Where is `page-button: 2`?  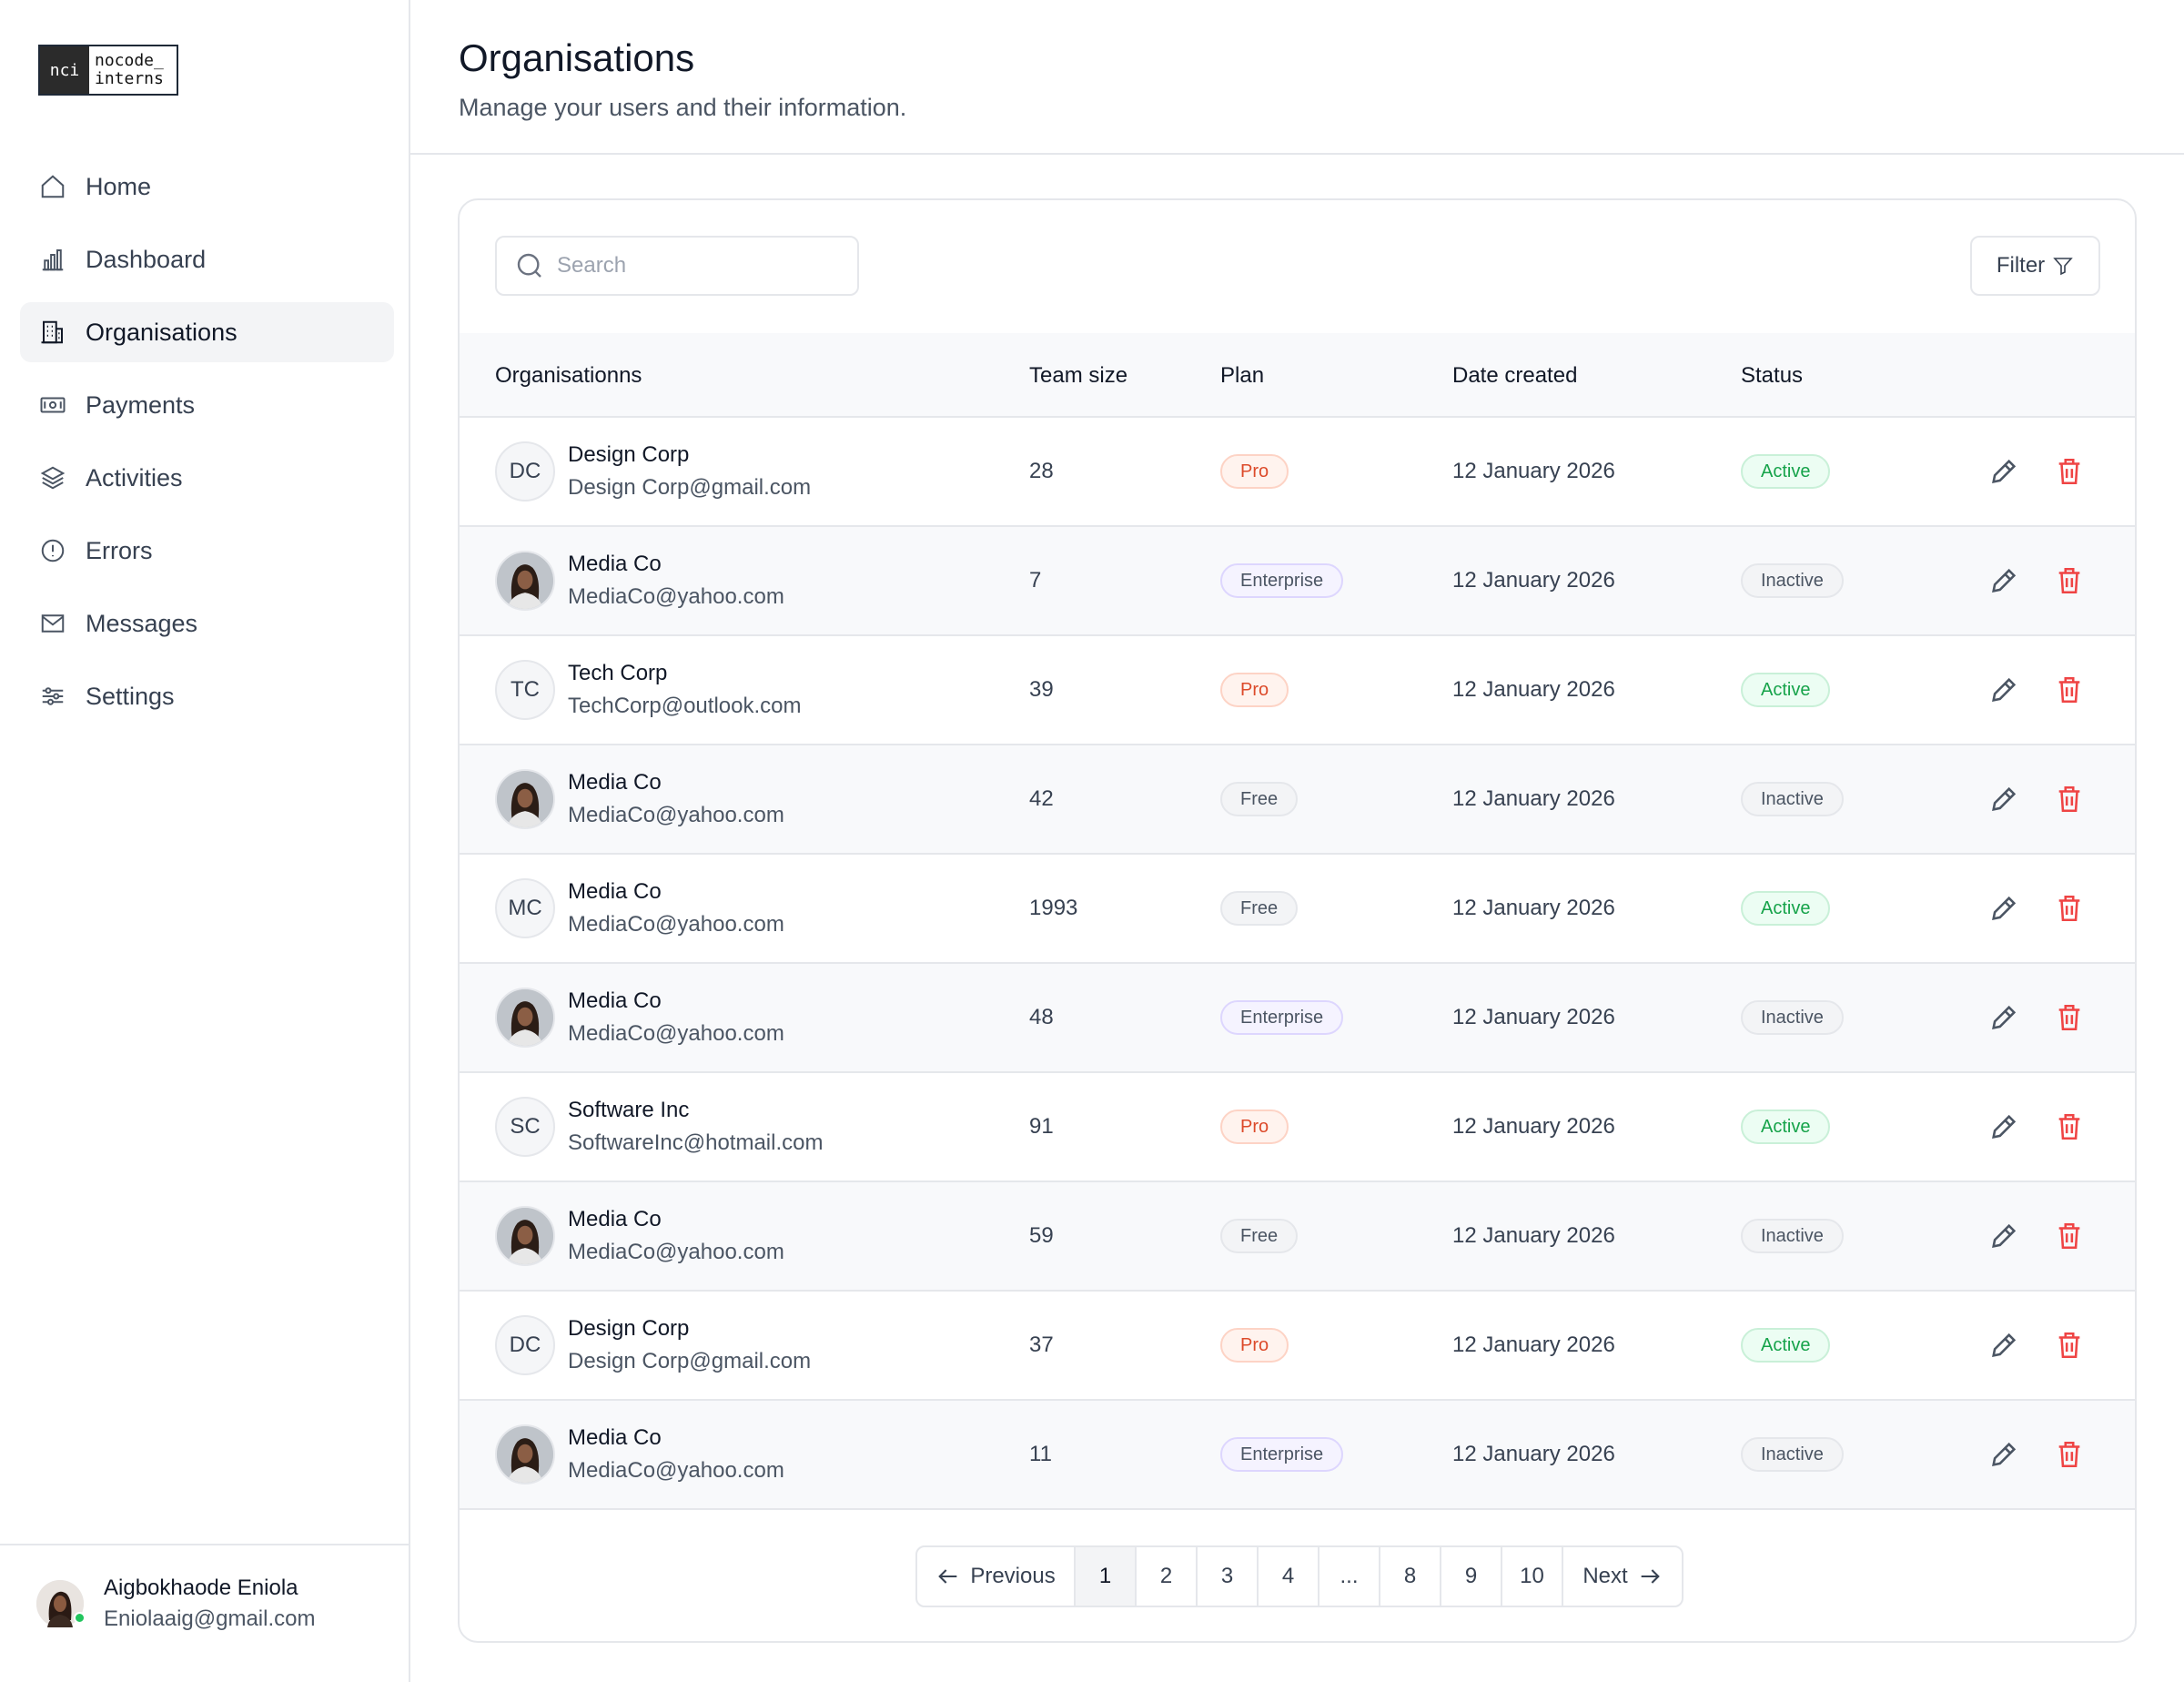
page-button: 2 is located at coordinates (1167, 1576).